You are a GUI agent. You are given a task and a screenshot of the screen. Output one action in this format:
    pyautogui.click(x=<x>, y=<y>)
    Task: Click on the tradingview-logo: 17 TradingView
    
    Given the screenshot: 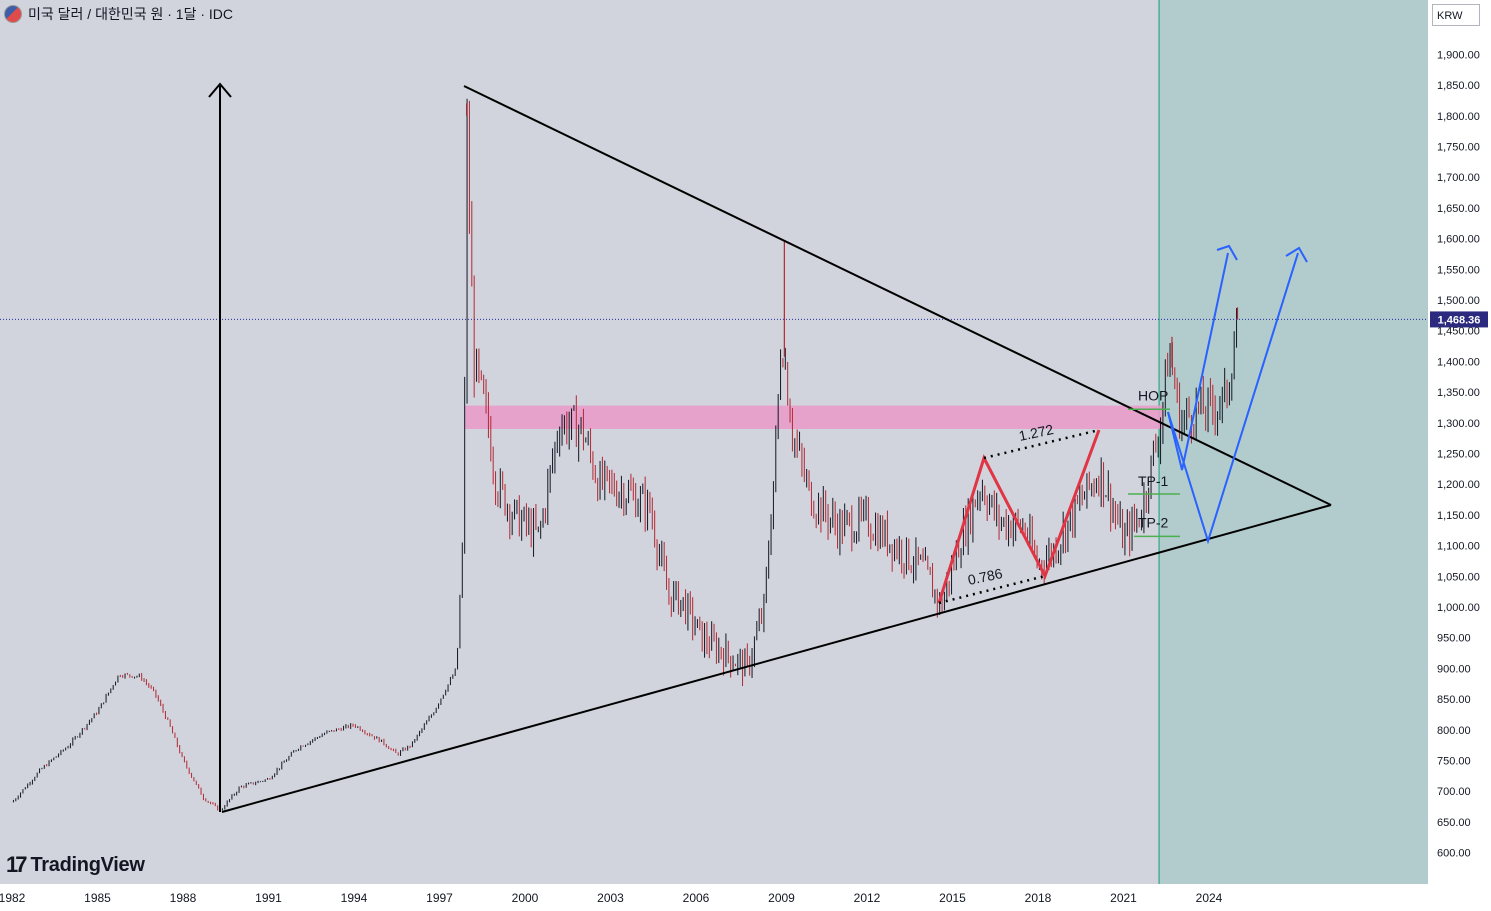 What is the action you would take?
    pyautogui.click(x=75, y=865)
    